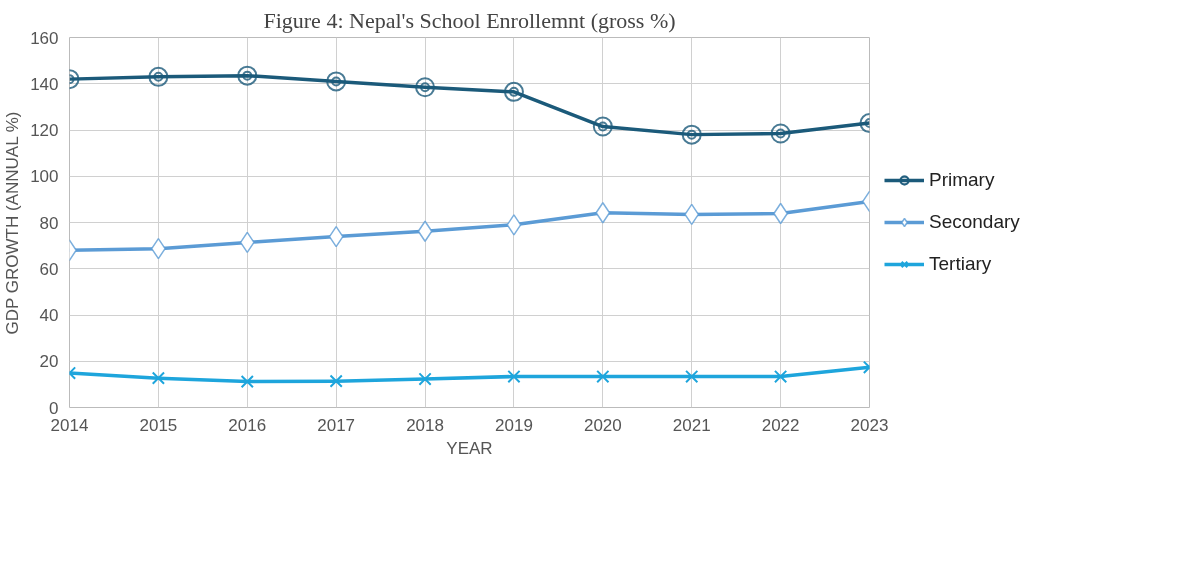 This screenshot has height=565, width=1203. What do you see at coordinates (469, 448) in the screenshot?
I see `x-axis-title: YEAR` at bounding box center [469, 448].